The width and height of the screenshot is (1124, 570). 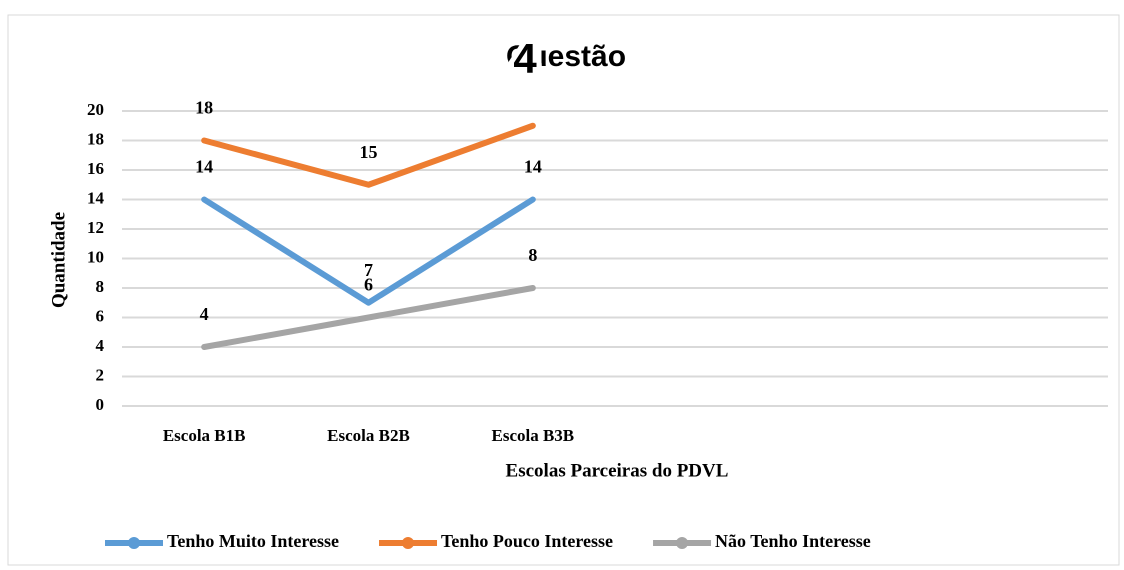 I want to click on y-tick-label: 18, so click(x=95, y=138).